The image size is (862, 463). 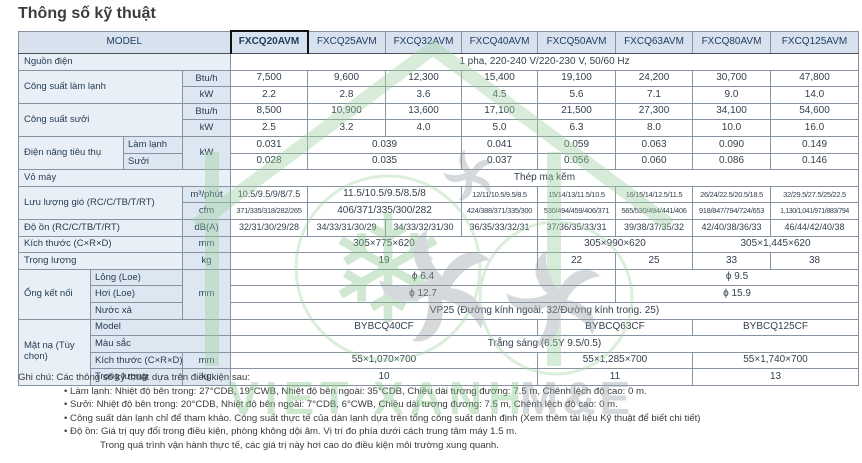 I want to click on value-cell: 0.039, so click(x=384, y=144).